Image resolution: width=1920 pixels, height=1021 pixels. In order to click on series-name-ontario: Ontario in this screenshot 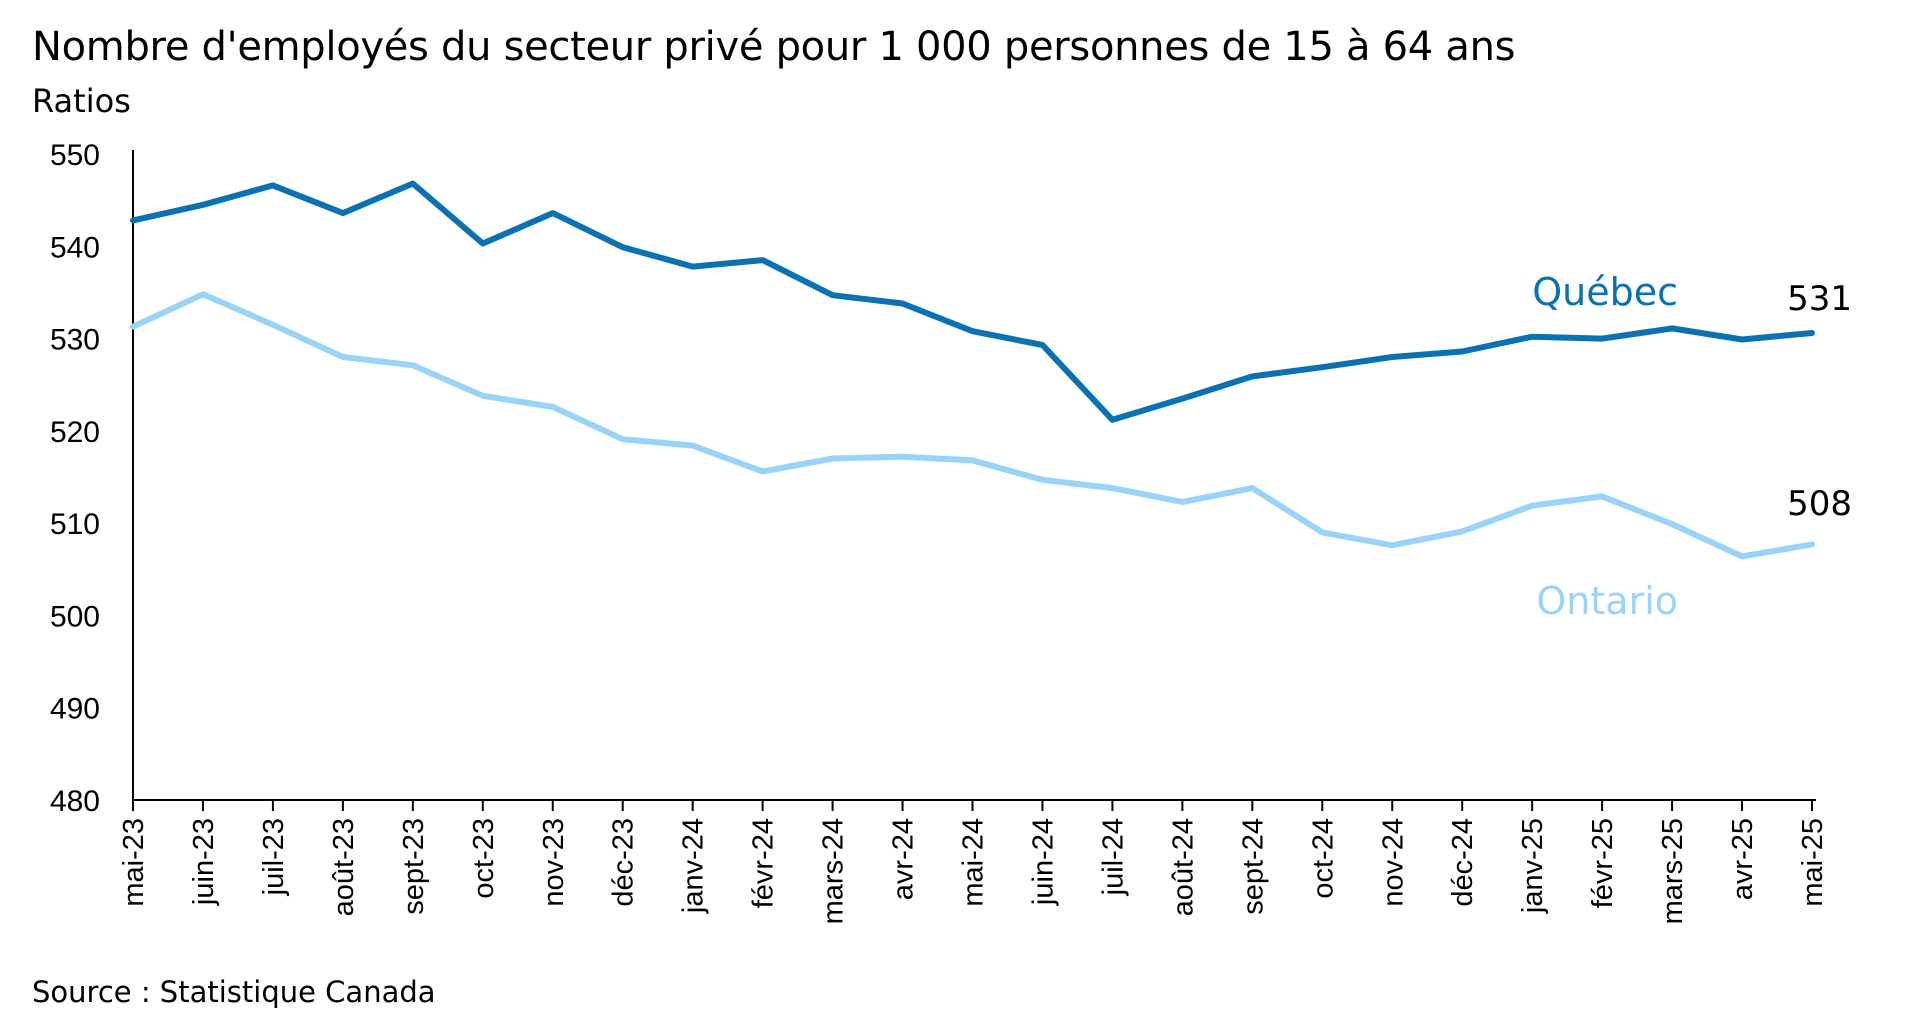, I will do `click(1607, 601)`.